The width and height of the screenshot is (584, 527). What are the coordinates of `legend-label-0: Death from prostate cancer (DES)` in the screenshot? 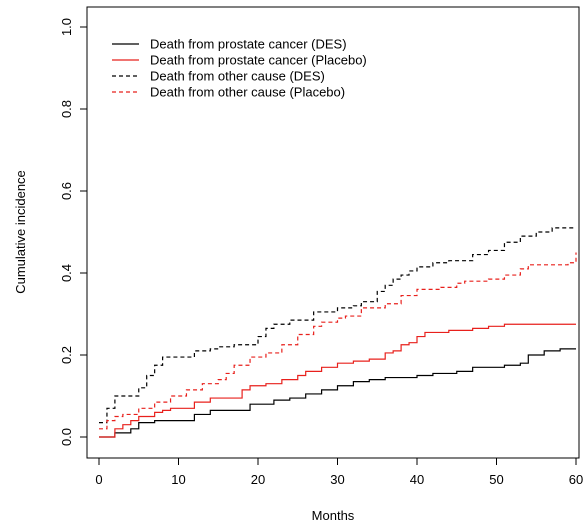 It's located at (248, 44).